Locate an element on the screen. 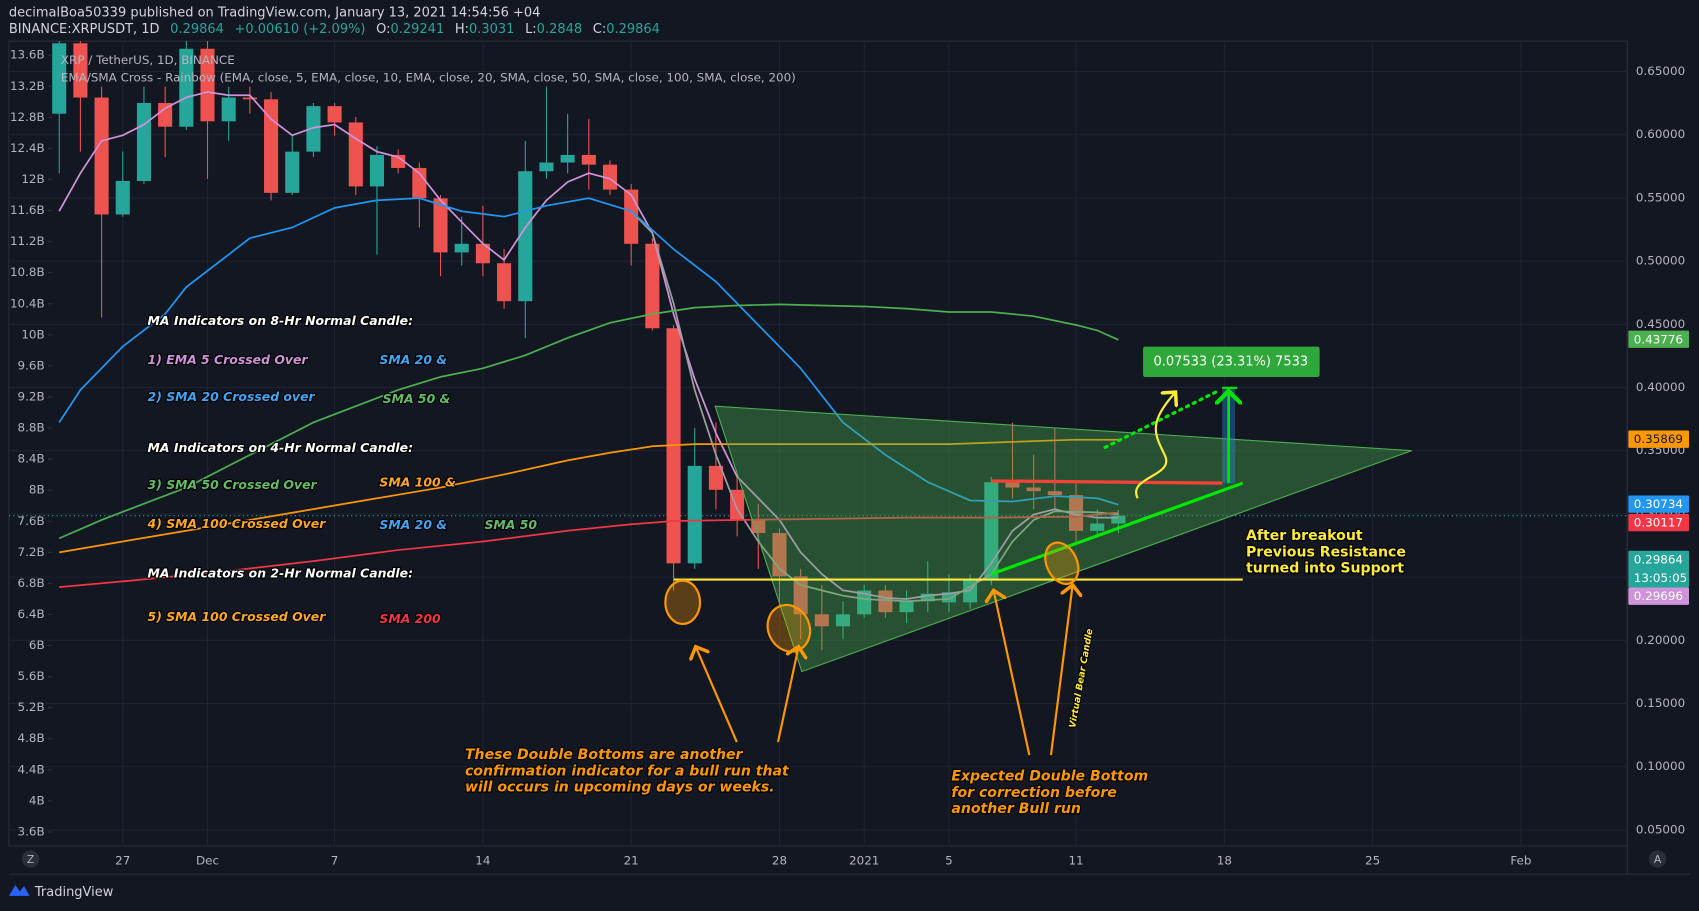 This screenshot has height=911, width=1699. y2-tick-label: 3.6B is located at coordinates (31, 831).